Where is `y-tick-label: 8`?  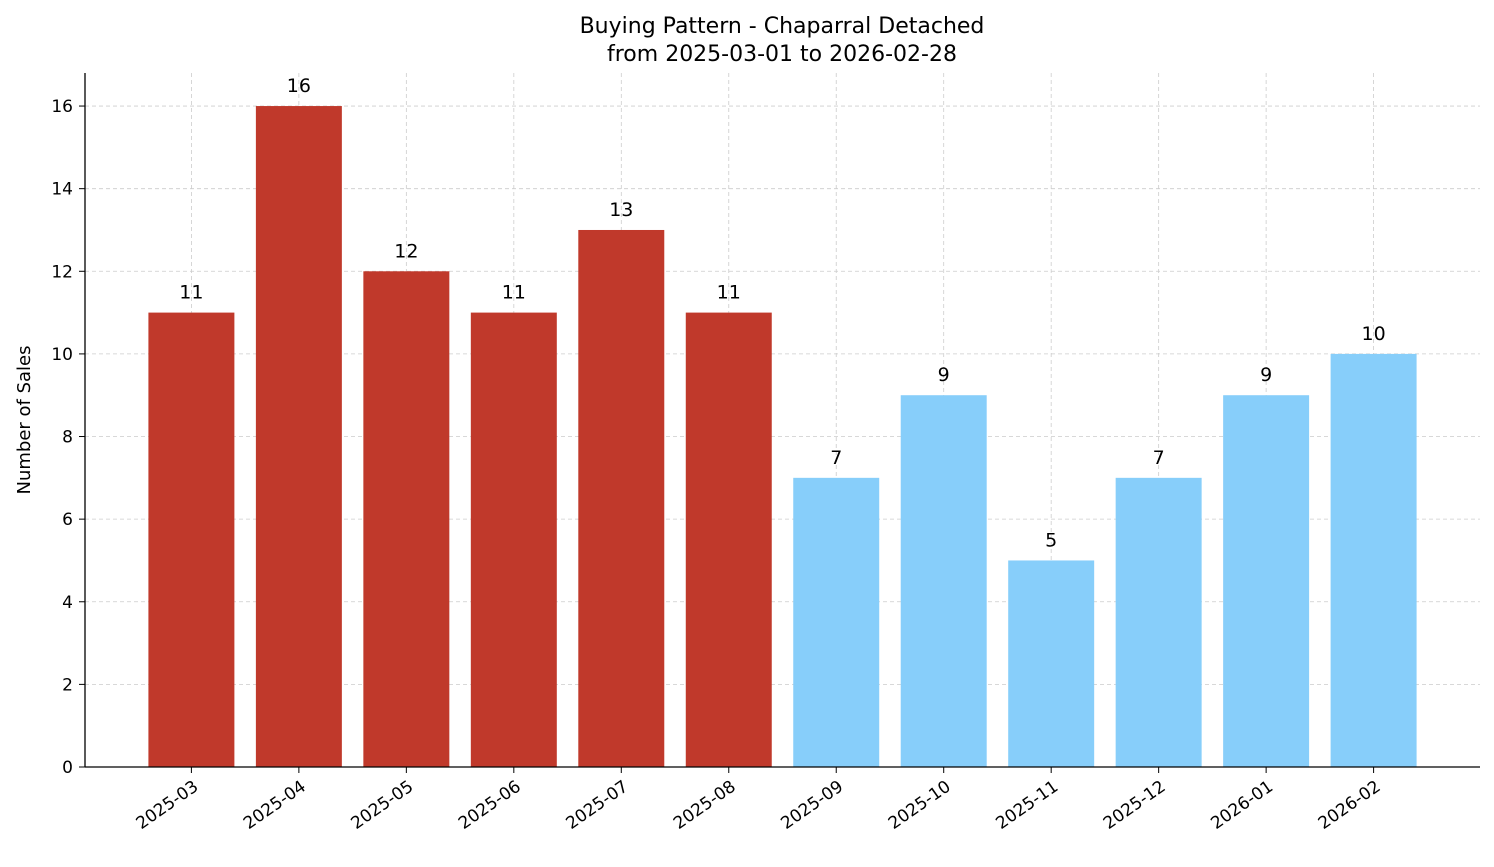
y-tick-label: 8 is located at coordinates (67, 438).